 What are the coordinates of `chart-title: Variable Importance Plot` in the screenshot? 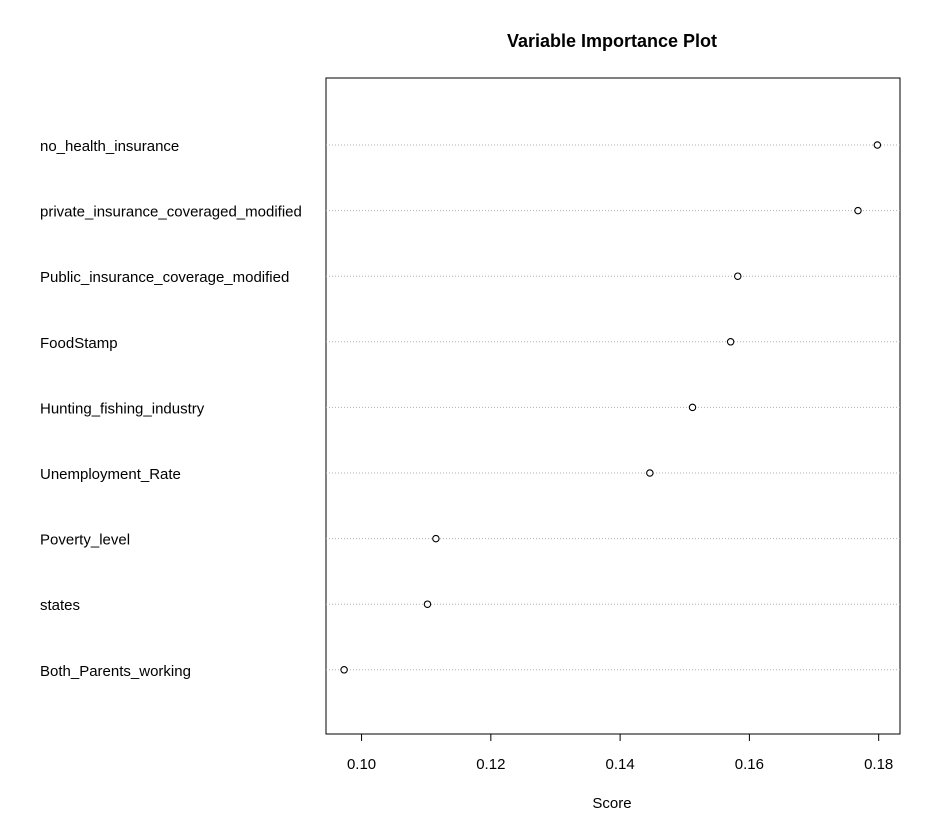 It's located at (612, 41).